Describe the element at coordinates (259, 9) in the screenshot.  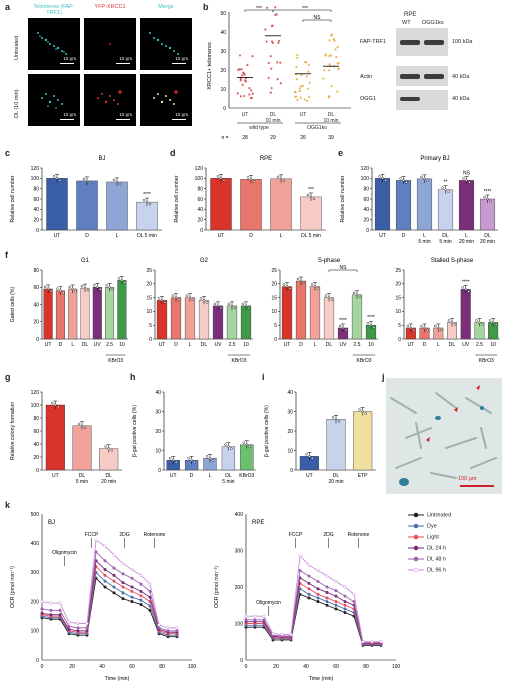
I see `b-sig: ***` at that location.